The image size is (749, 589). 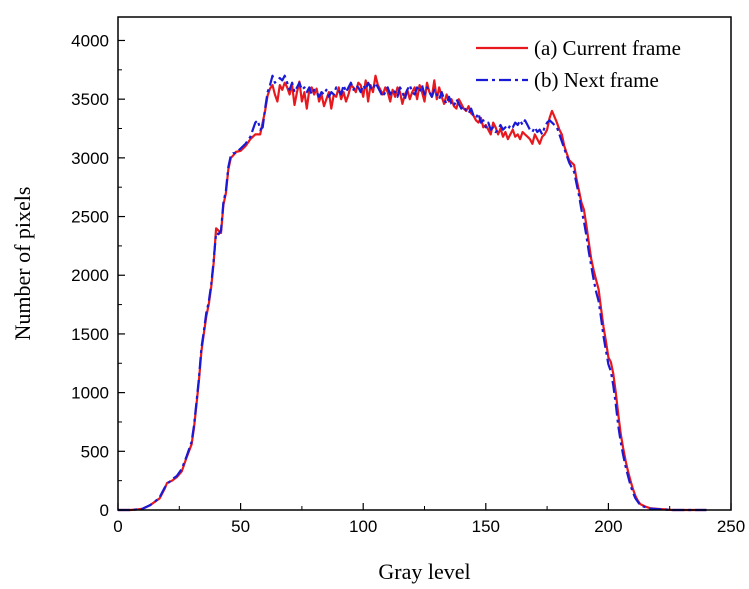 What do you see at coordinates (486, 526) in the screenshot?
I see `x-tick-label: 150` at bounding box center [486, 526].